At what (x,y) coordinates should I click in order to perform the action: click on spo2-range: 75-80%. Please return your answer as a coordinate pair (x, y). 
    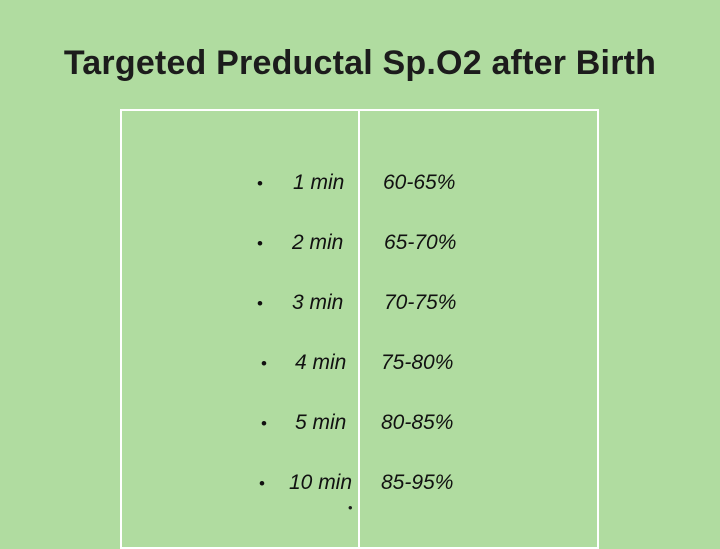
    Looking at the image, I should click on (417, 362).